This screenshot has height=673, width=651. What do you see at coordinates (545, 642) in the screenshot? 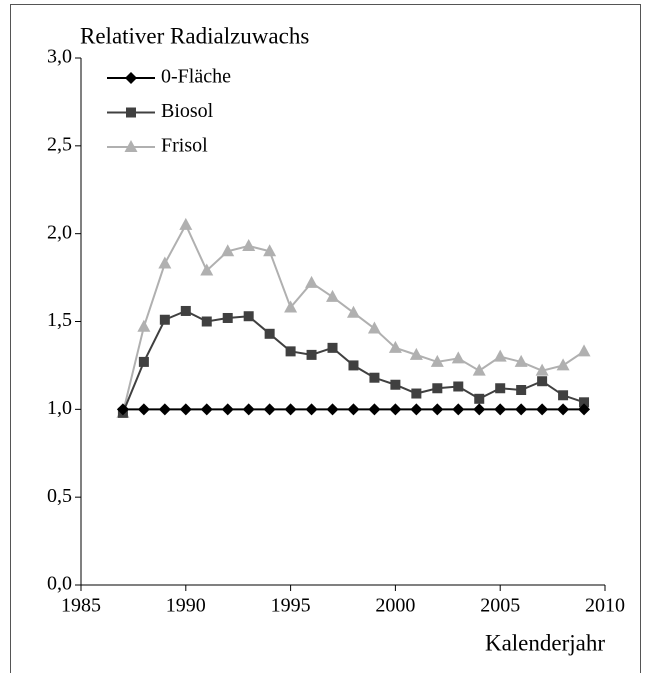
I see `x-axis-label: Kalenderjahr` at bounding box center [545, 642].